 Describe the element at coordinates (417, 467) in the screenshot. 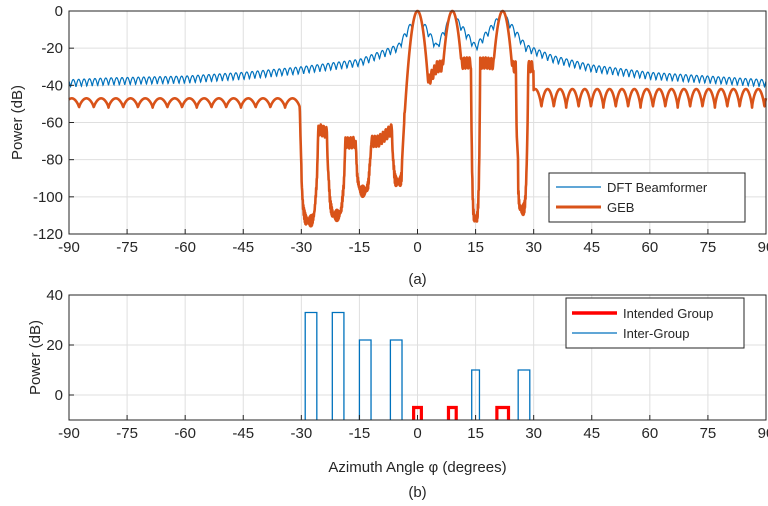

I see `panel-b-x-axis-label: Azimuth Angle φ (degrees)` at that location.